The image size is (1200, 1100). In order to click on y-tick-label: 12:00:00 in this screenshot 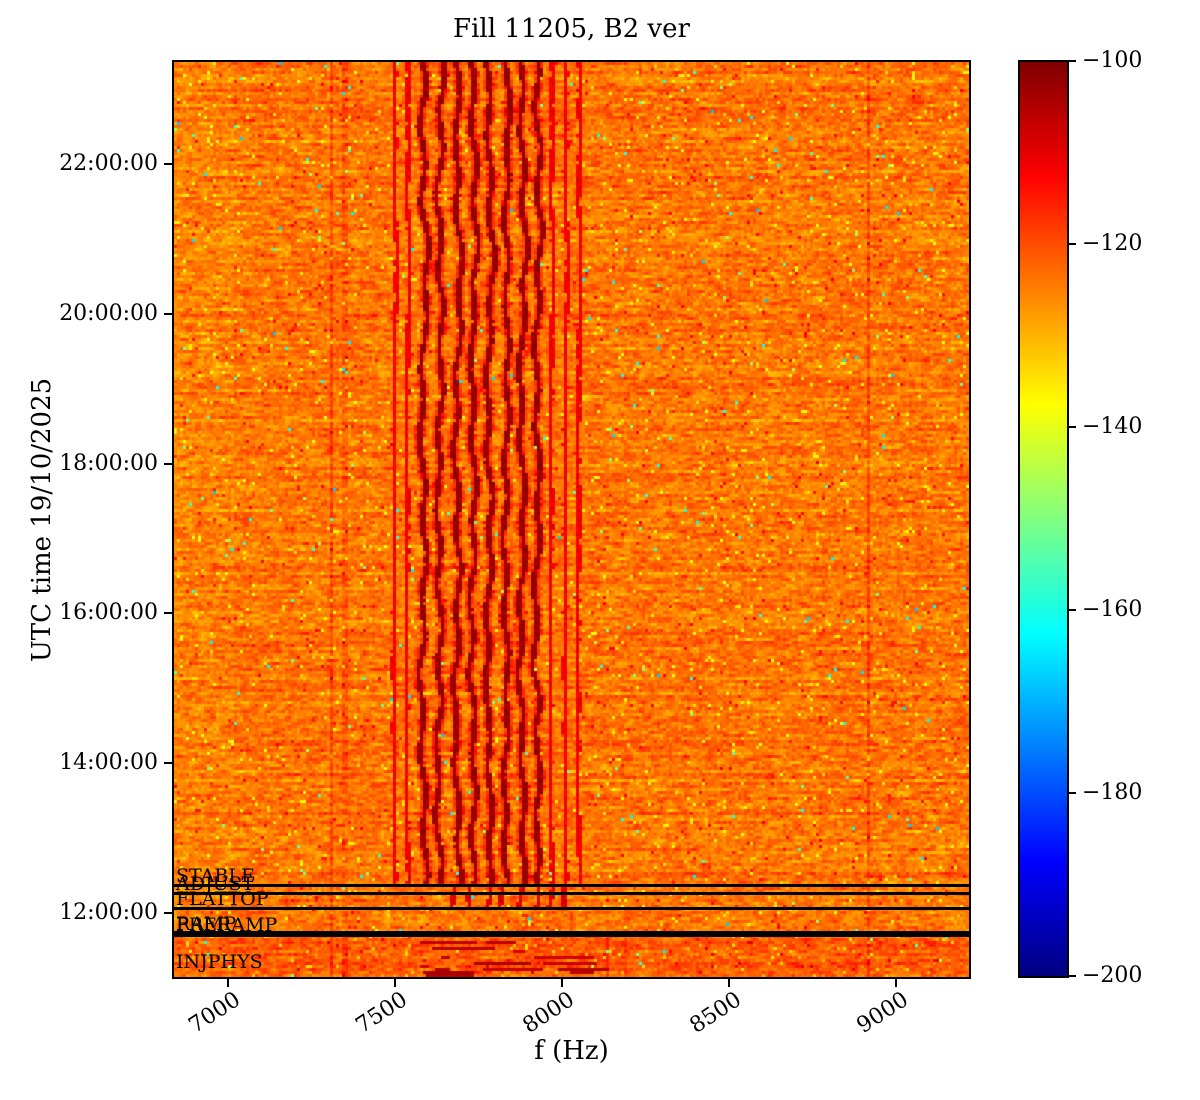, I will do `click(108, 912)`.